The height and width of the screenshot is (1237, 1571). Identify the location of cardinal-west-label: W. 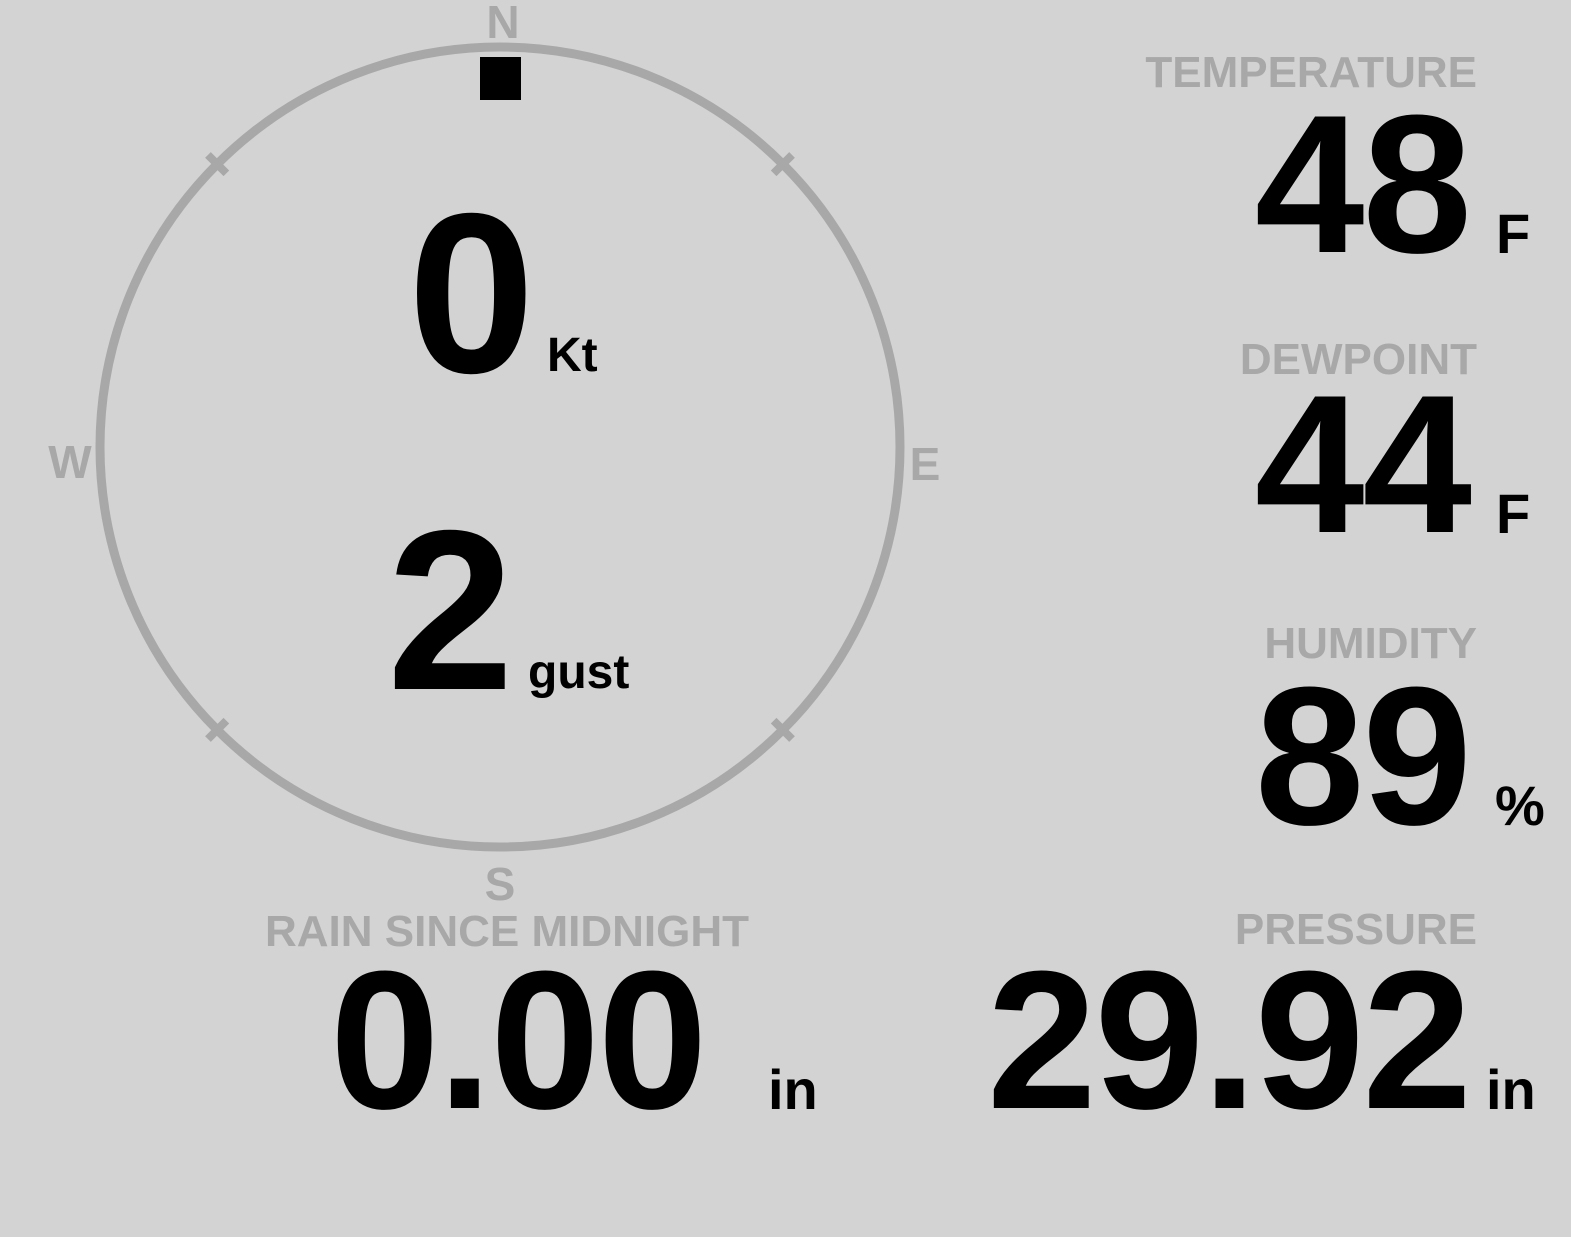
(70, 462).